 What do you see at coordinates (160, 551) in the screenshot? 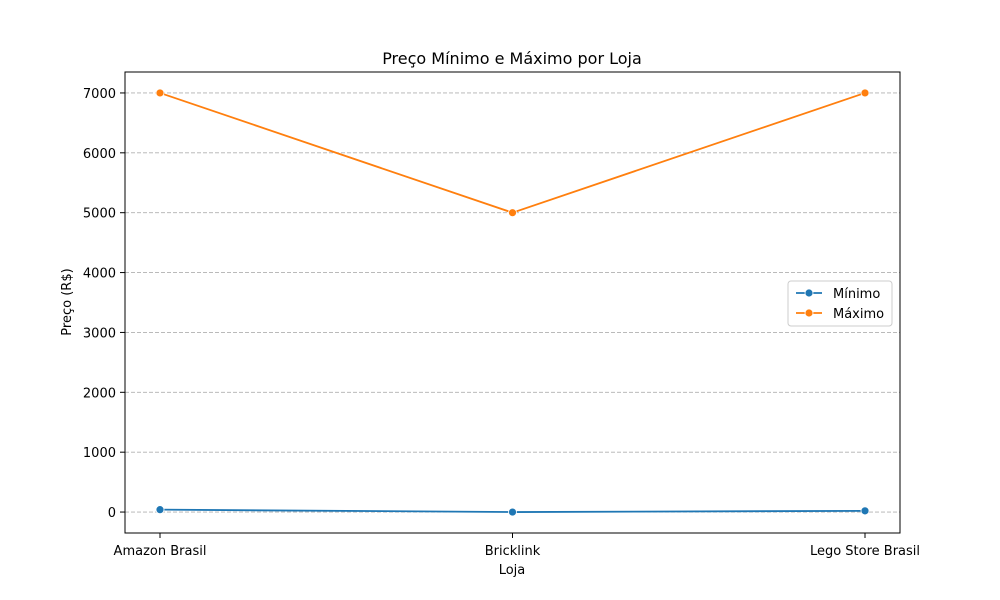
I see `x-tick-label-0: Amazon Brasil` at bounding box center [160, 551].